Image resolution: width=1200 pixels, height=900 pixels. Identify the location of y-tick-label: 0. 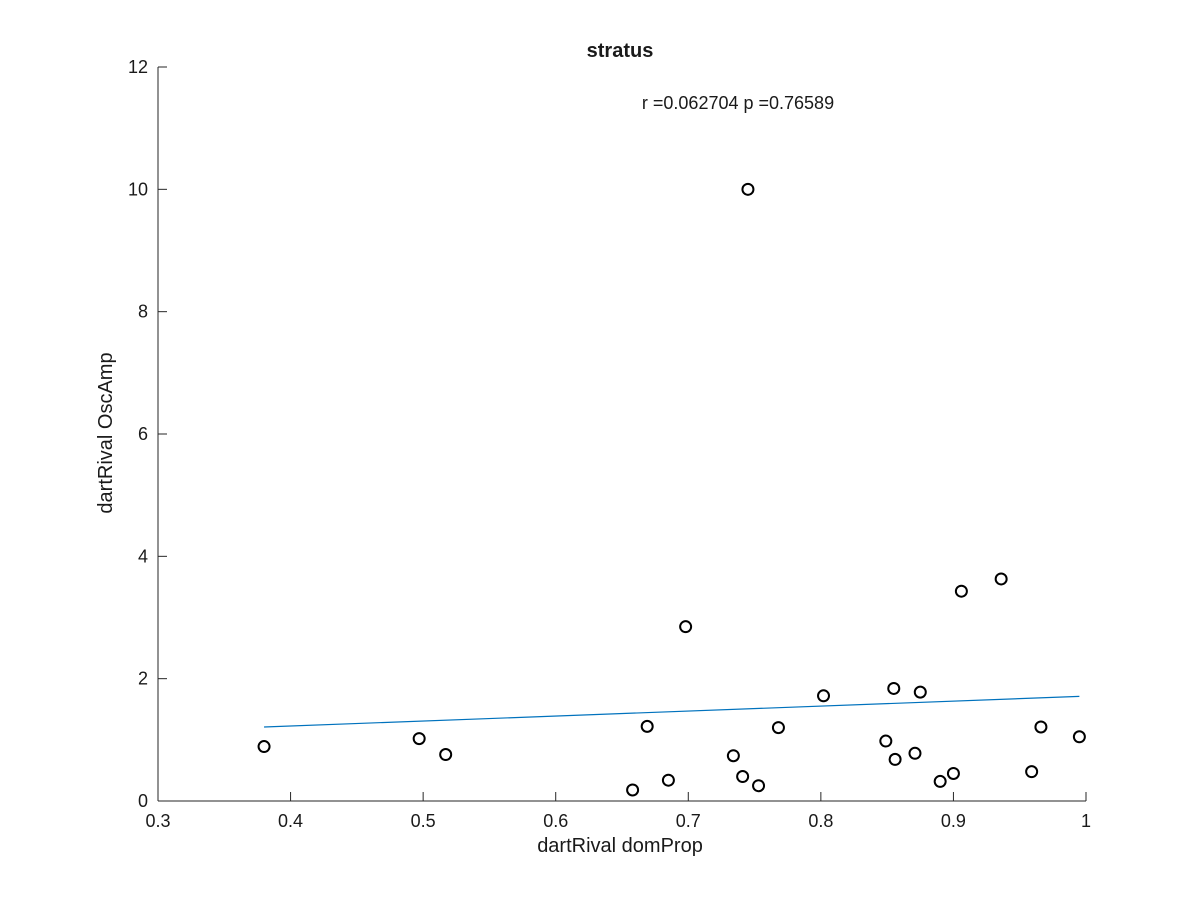
(143, 801).